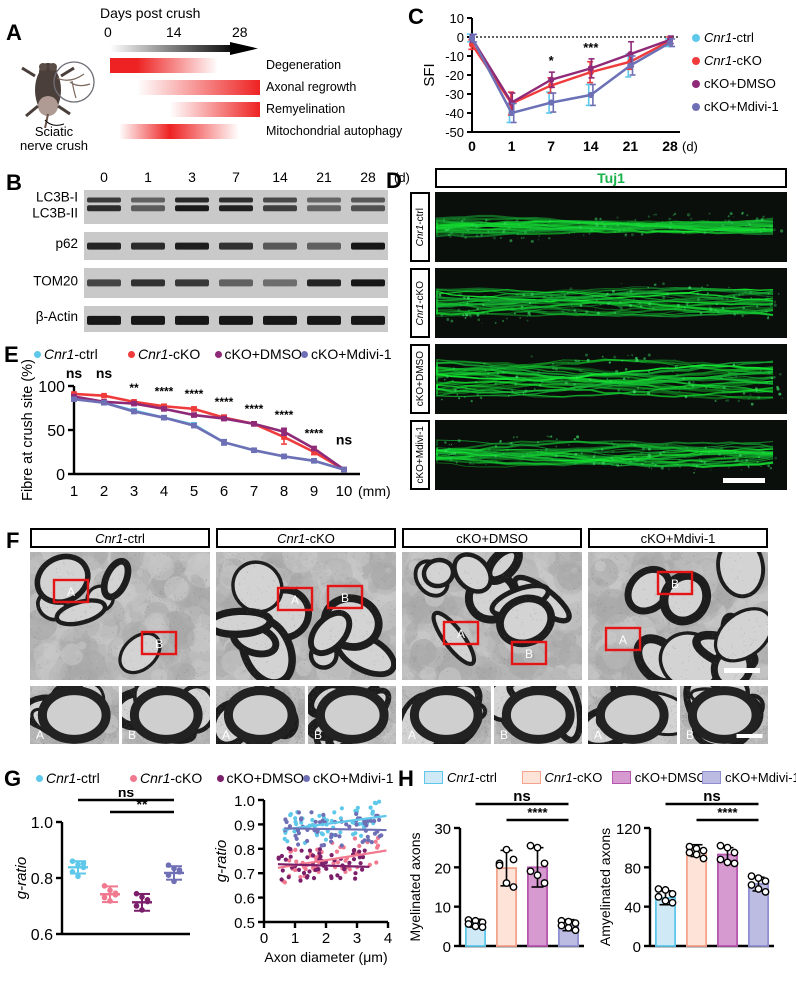 The height and width of the screenshot is (988, 796). What do you see at coordinates (314, 434) in the screenshot?
I see `panelE-sig-9: ****` at bounding box center [314, 434].